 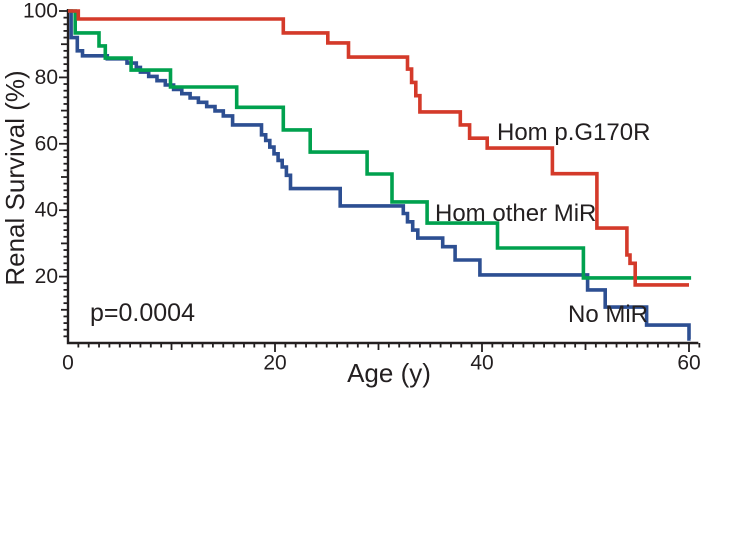 I want to click on p-value-annotation: p=0.0004, so click(x=142, y=313).